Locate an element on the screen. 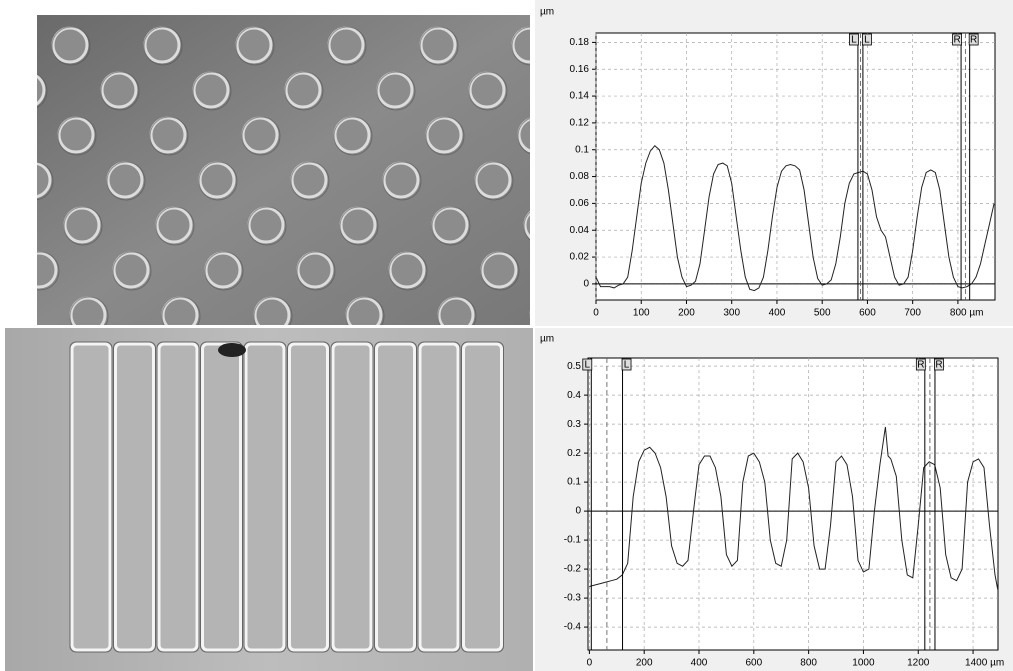 The width and height of the screenshot is (1013, 671). y-tick-label: -0.4 is located at coordinates (573, 627).